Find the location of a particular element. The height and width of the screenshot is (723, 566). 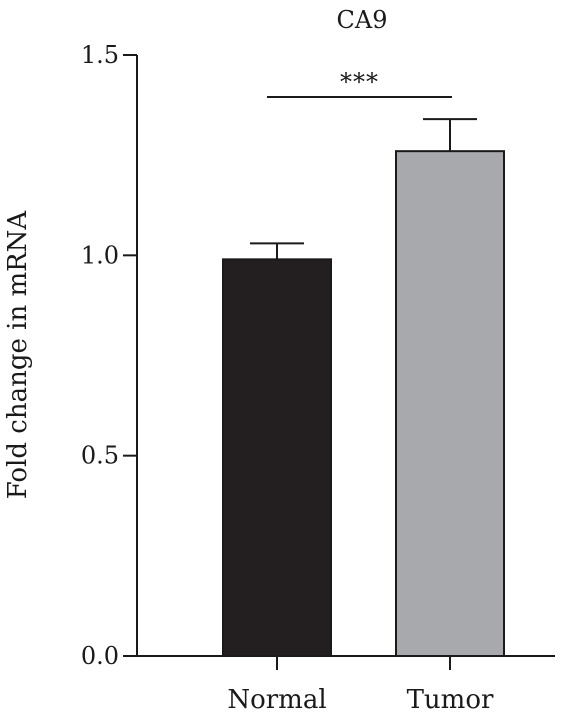

y-tick-label: 1.5 is located at coordinates (100, 55).